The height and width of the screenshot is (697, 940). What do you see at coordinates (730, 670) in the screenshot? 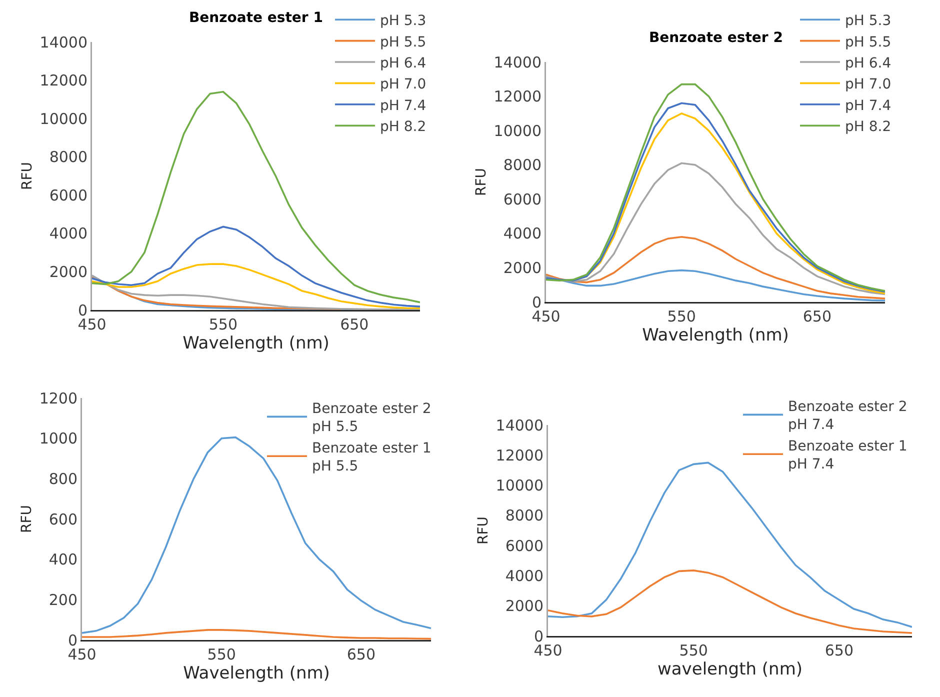
I see `x-axis-title: wavelength (nm)` at bounding box center [730, 670].